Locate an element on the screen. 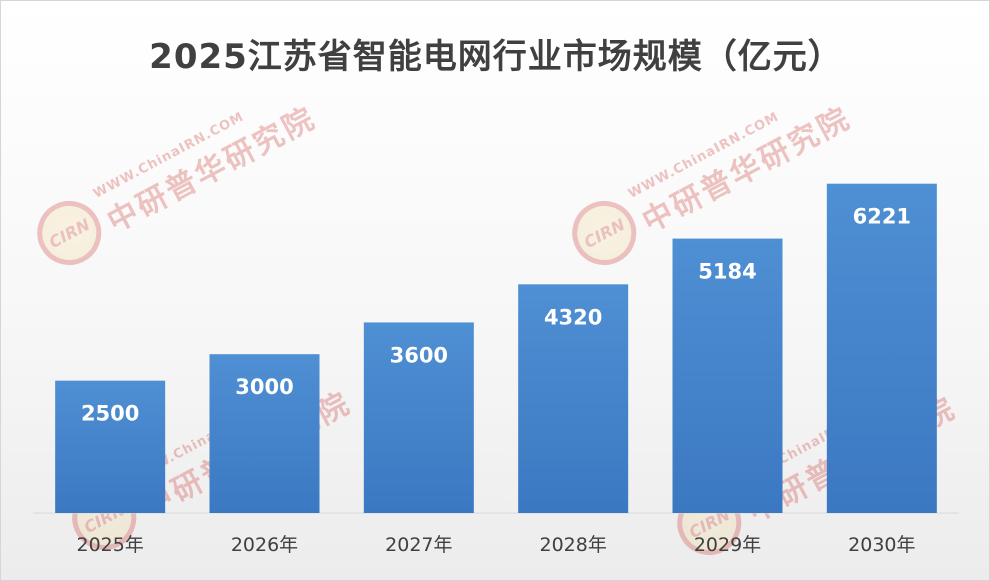 This screenshot has width=990, height=581. data-label-2027年: 3600 is located at coordinates (419, 355).